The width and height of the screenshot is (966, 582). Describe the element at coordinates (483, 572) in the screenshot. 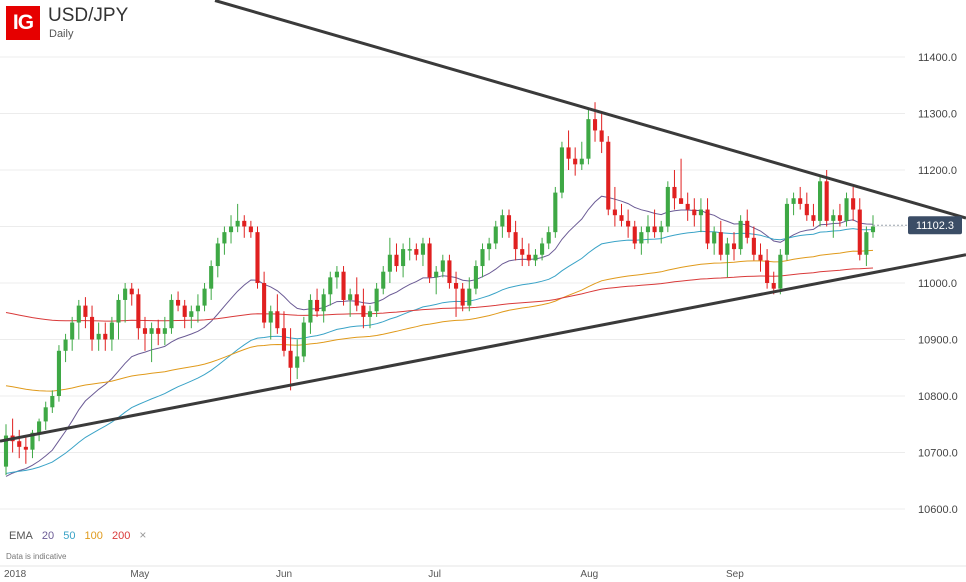

I see `x-axis: 2018 May Jun Jul Aug Sep` at that location.